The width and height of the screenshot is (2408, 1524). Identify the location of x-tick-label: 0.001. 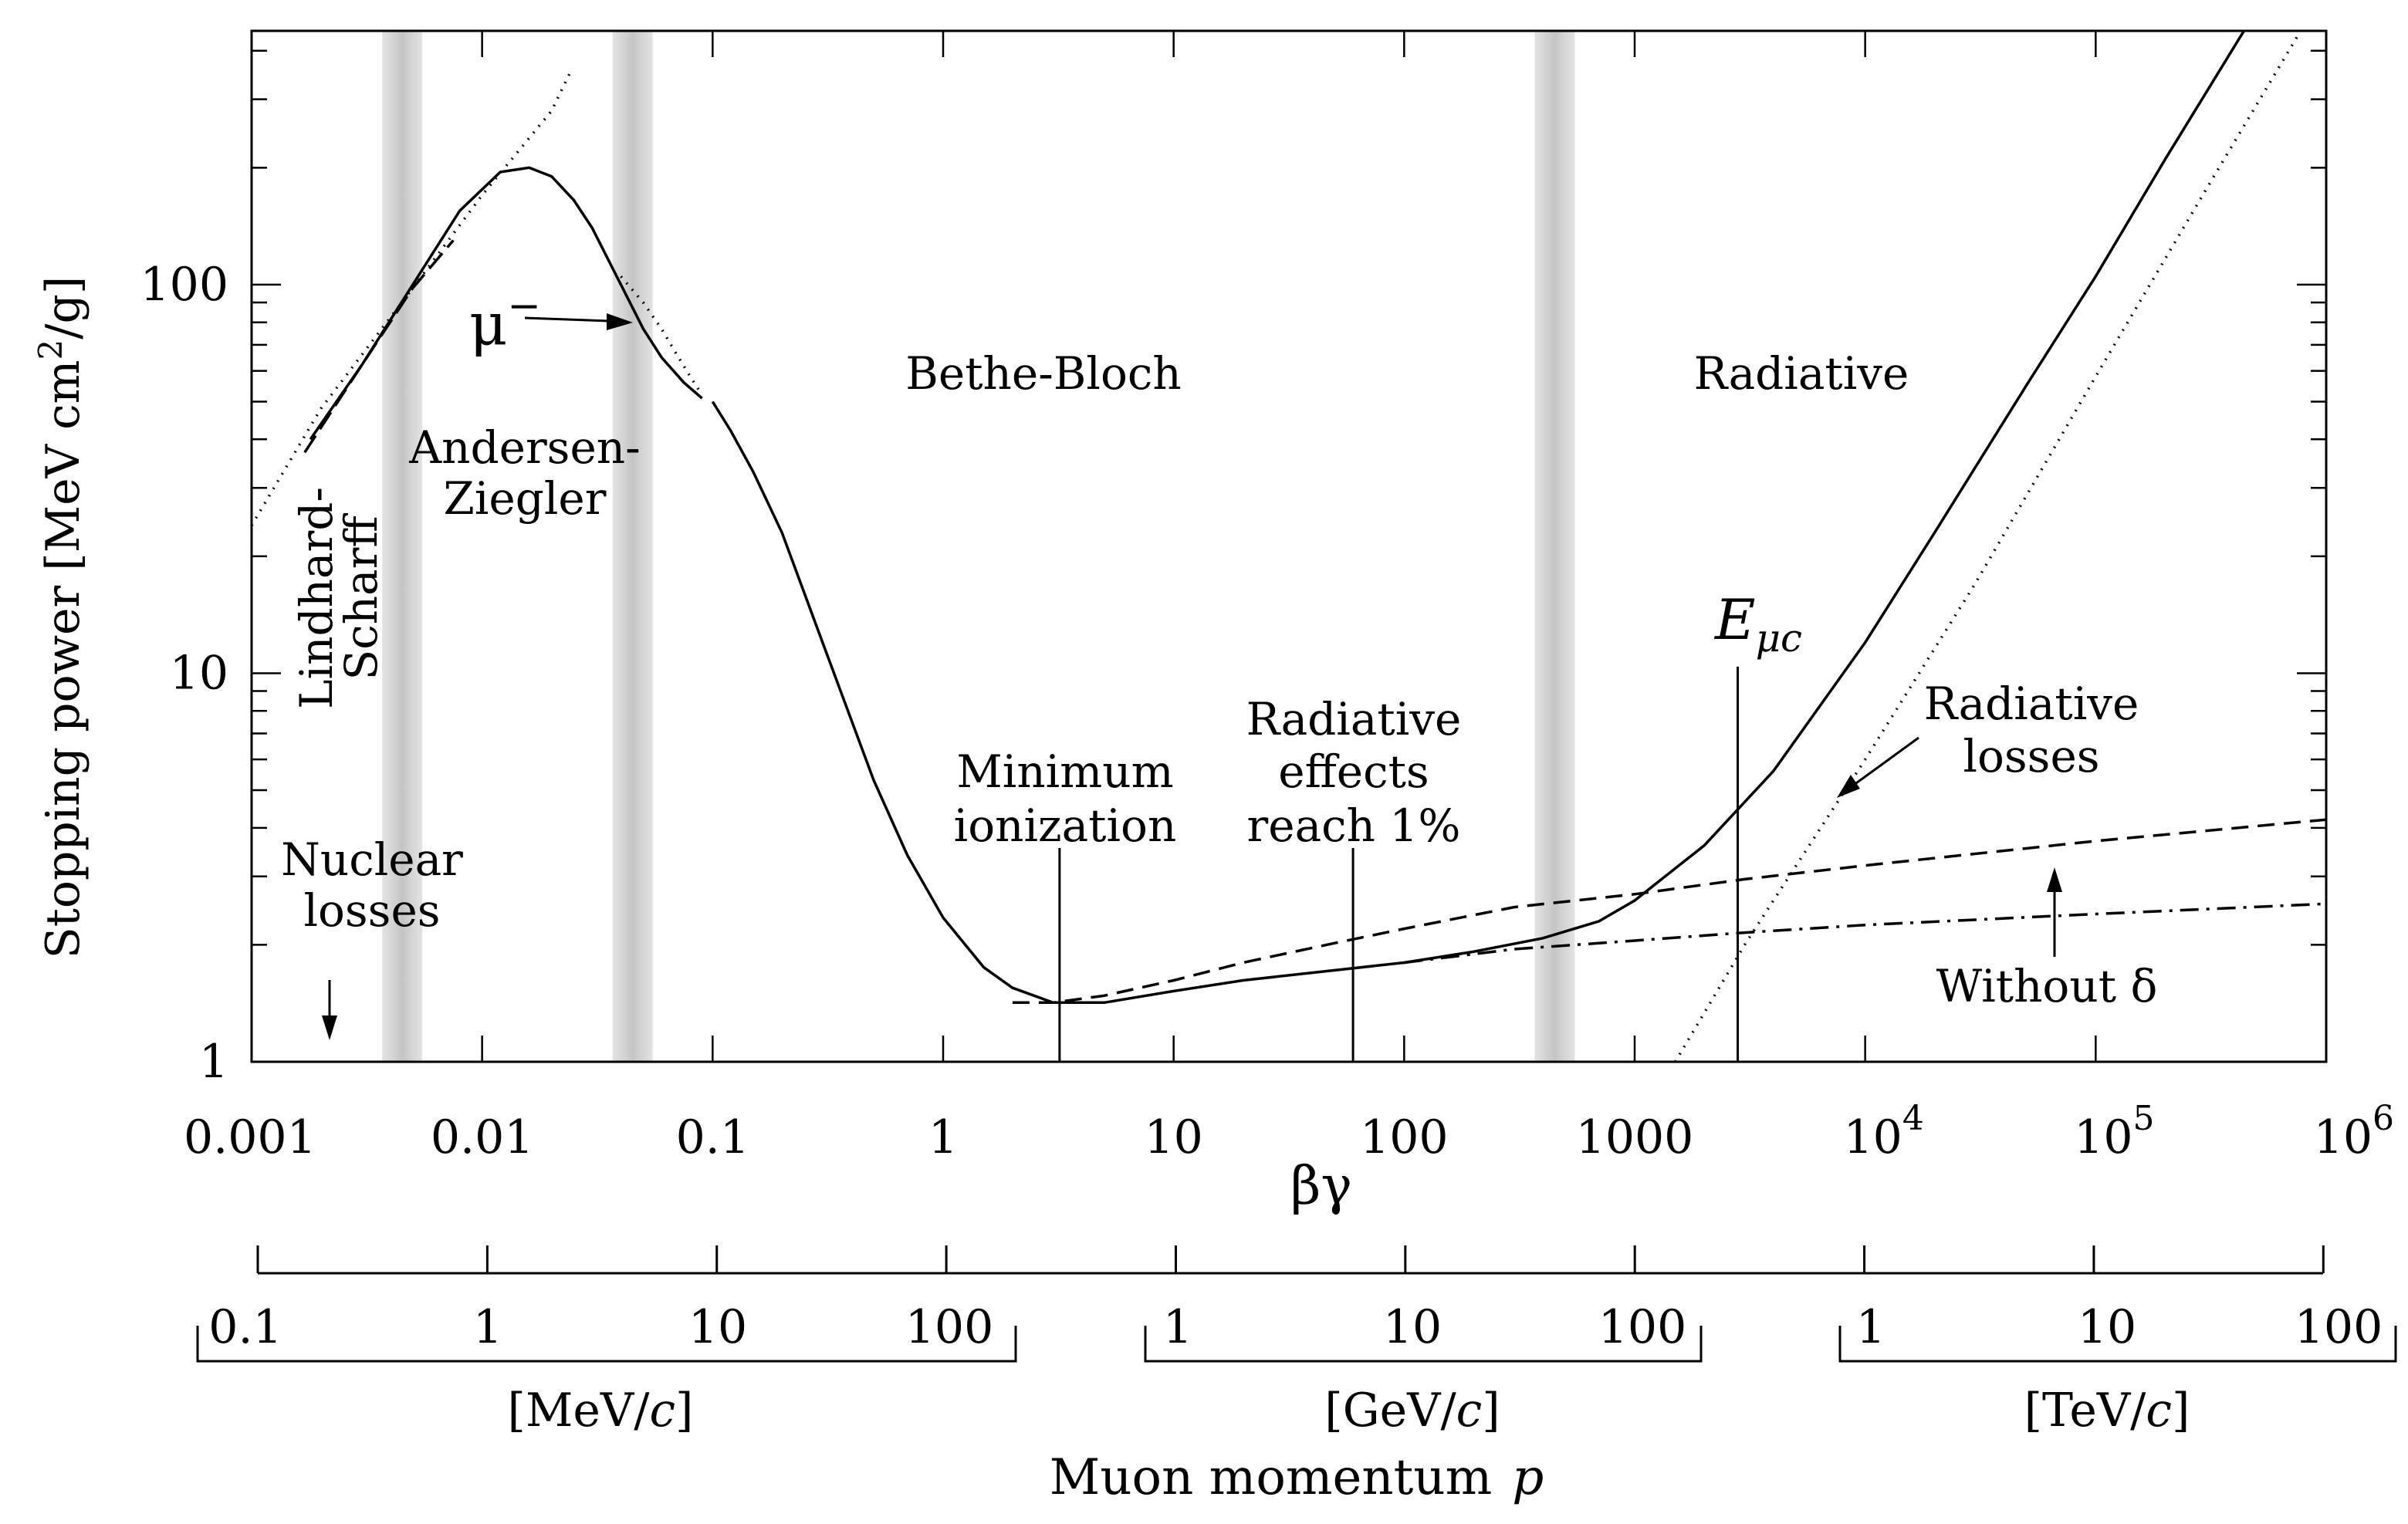
(250, 1137).